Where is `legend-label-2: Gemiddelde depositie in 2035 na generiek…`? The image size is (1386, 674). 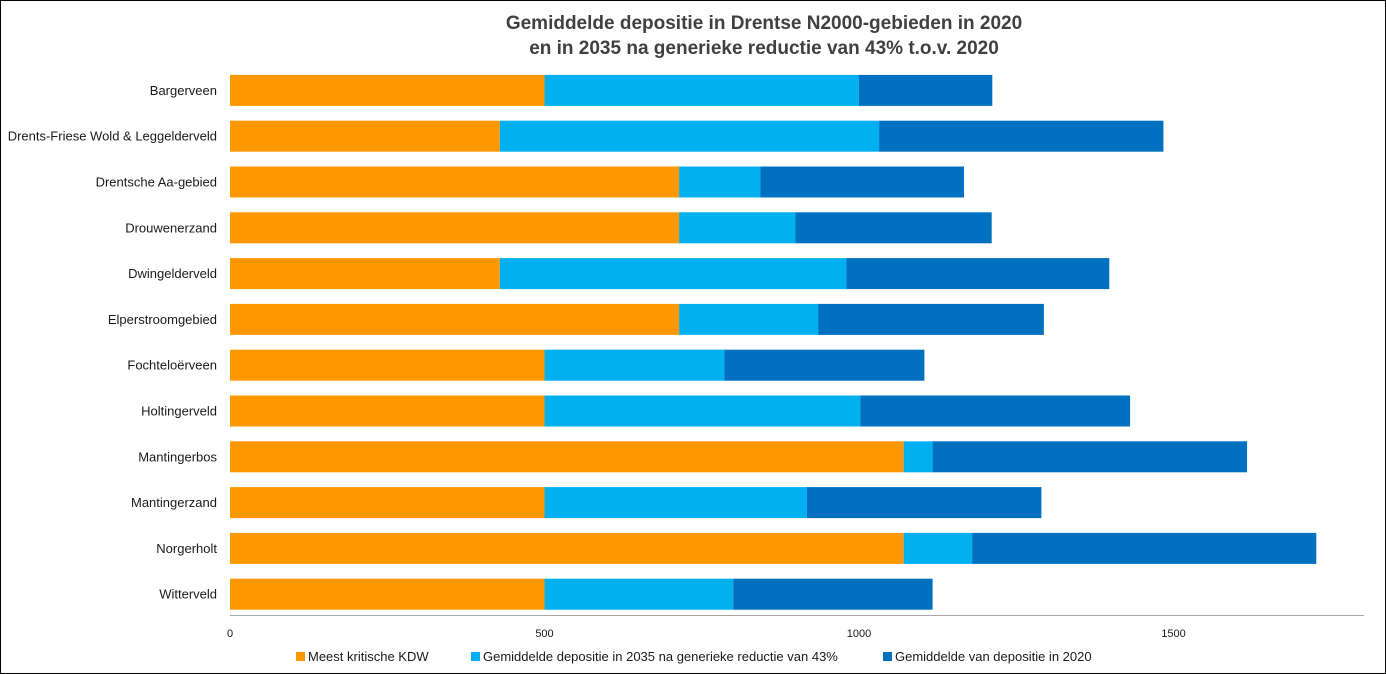 legend-label-2: Gemiddelde depositie in 2035 na generiek… is located at coordinates (660, 656).